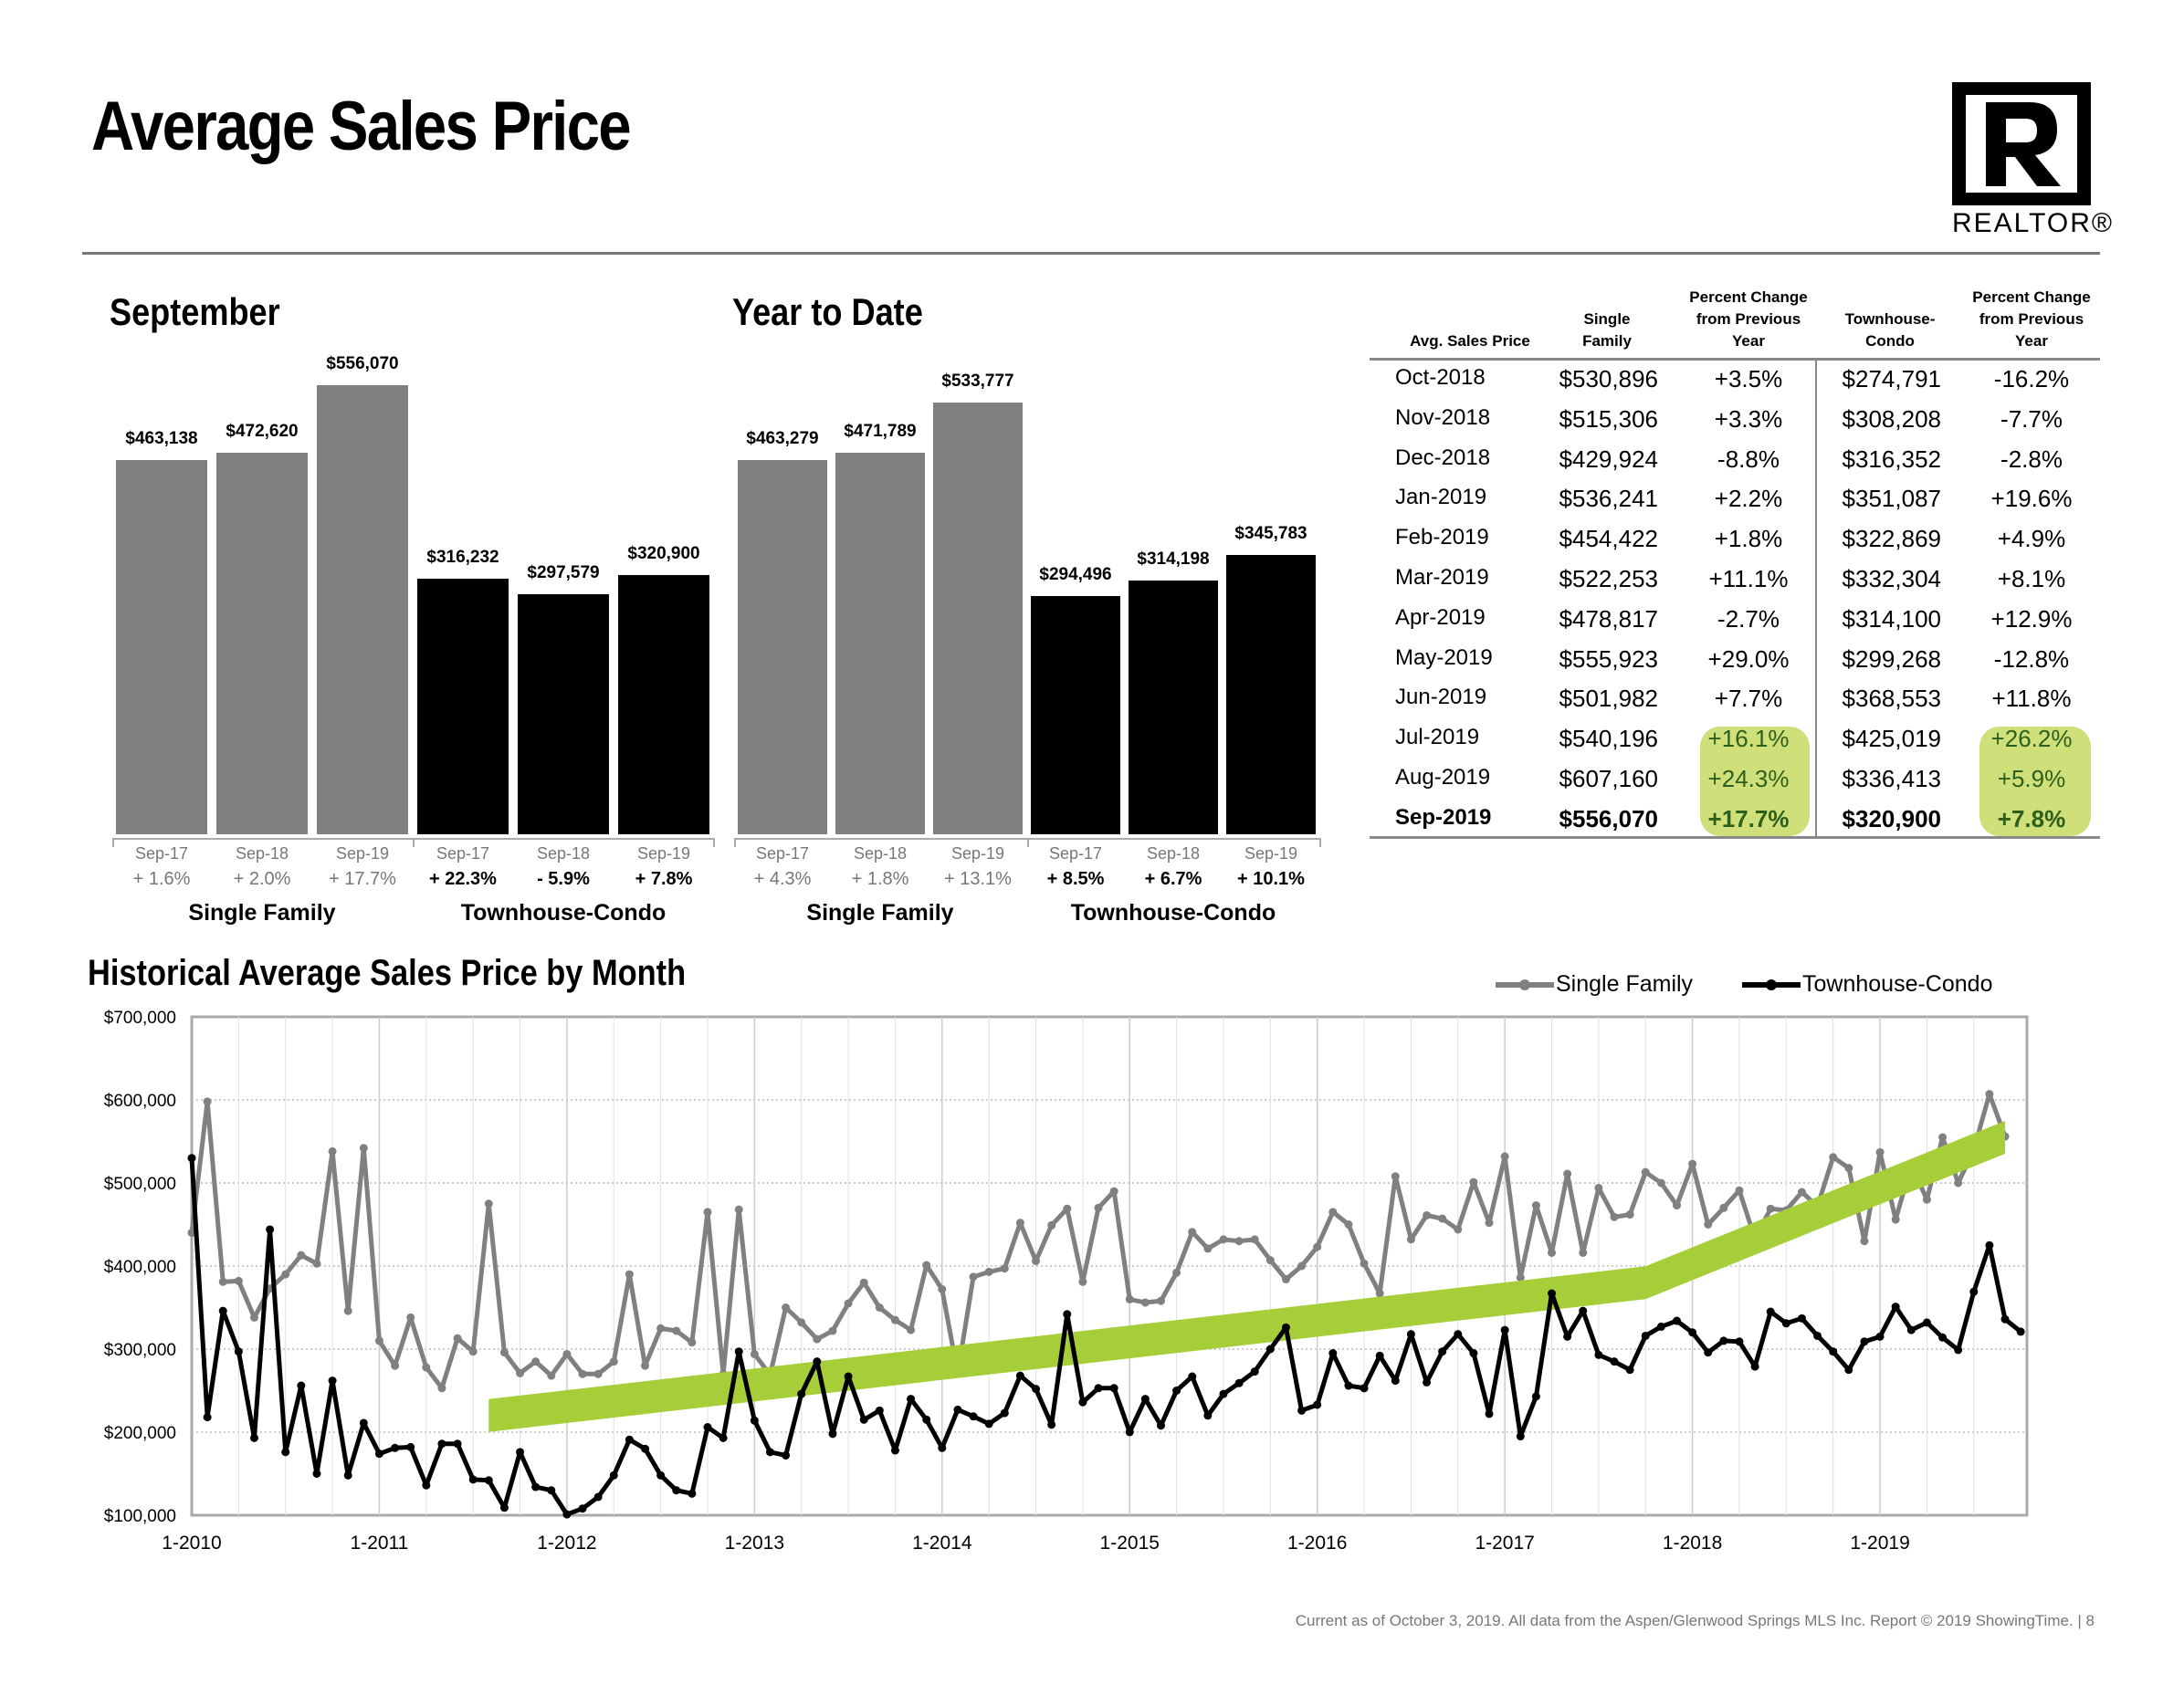  Describe the element at coordinates (1891, 578) in the screenshot. I see `table-cell-tc-price: $332,304` at that location.